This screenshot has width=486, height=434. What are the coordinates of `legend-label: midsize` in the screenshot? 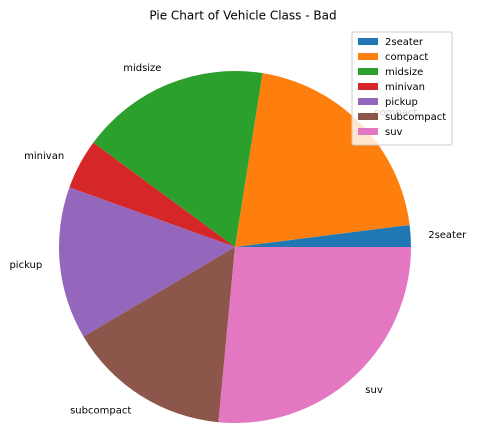 It's located at (404, 72).